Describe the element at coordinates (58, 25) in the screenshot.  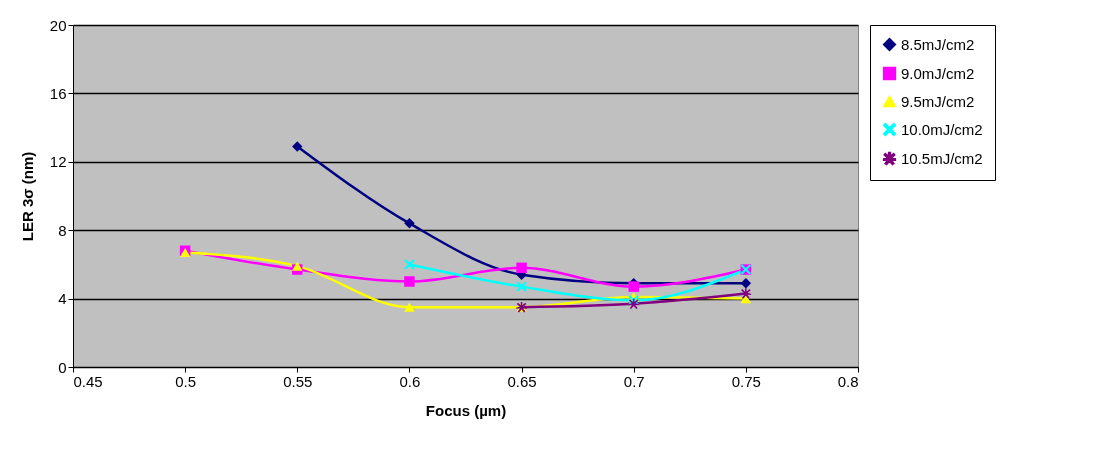
I see `y-tick-label: 20` at that location.